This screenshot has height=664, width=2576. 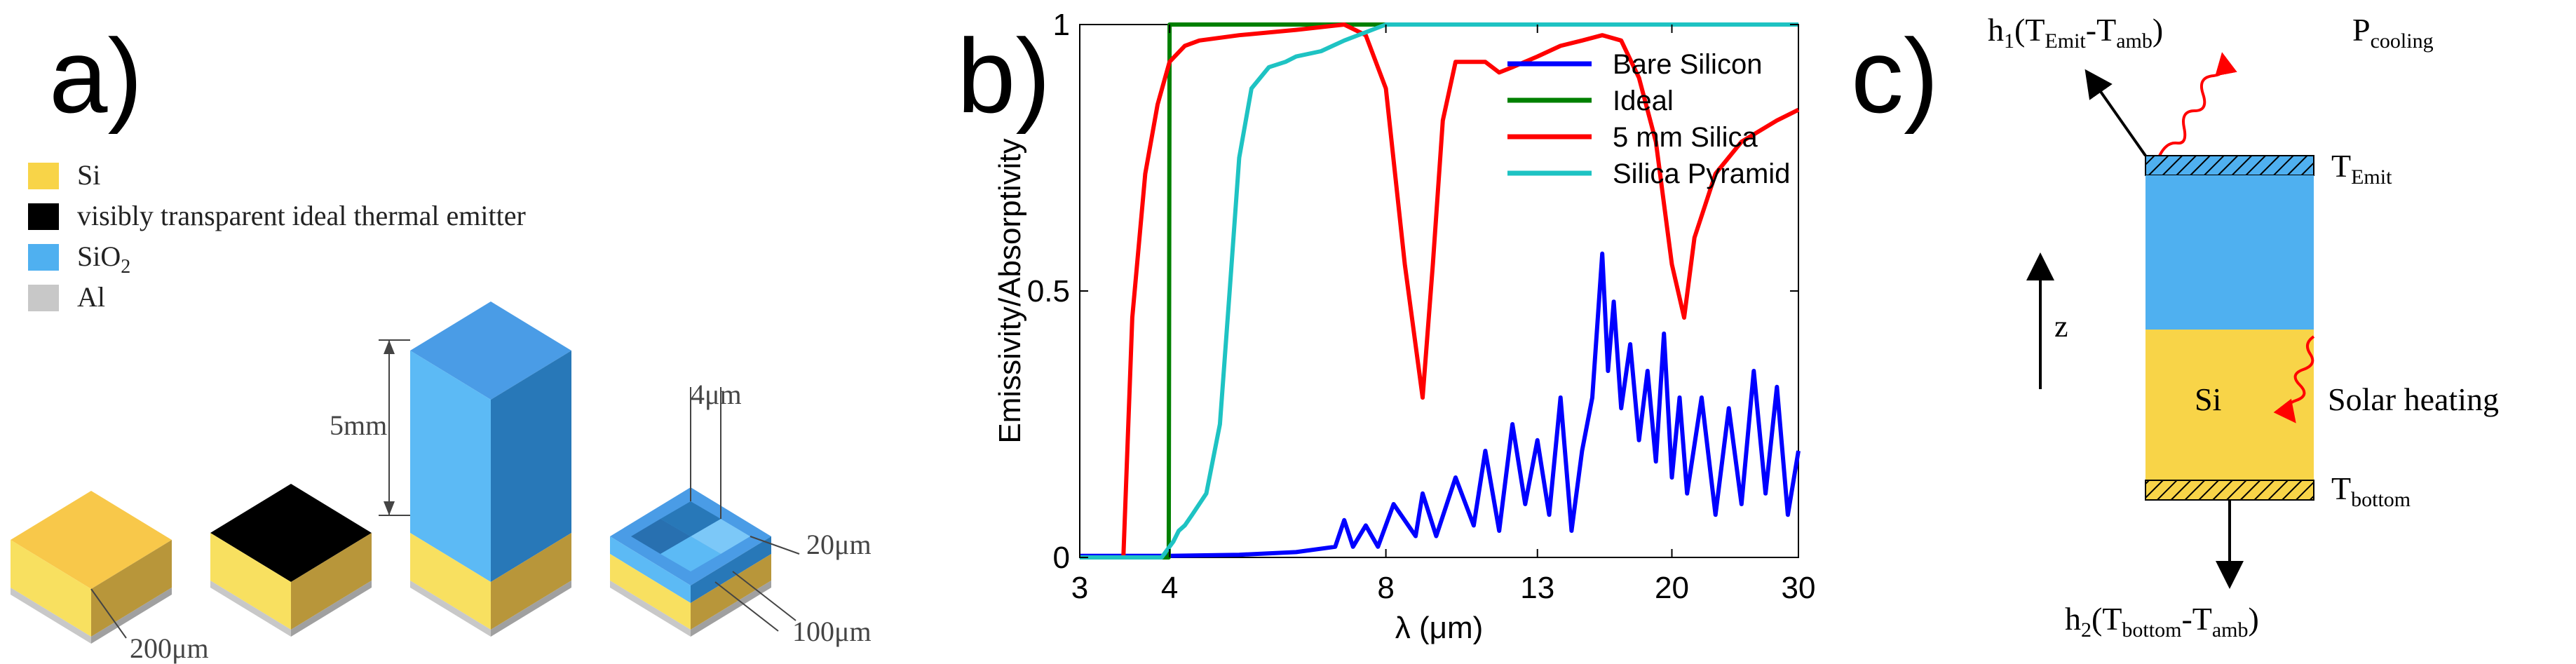 What do you see at coordinates (358, 425) in the screenshot?
I see `dim-5mm: 5mm` at bounding box center [358, 425].